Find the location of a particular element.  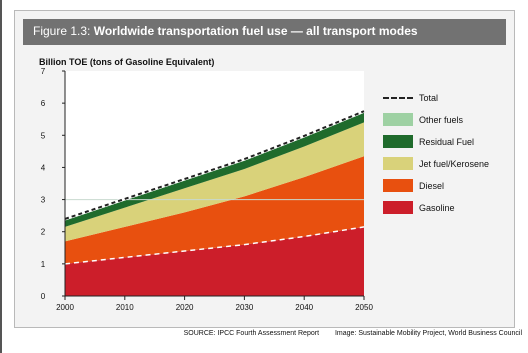

x-tick-label-2050: 2050 is located at coordinates (364, 307).